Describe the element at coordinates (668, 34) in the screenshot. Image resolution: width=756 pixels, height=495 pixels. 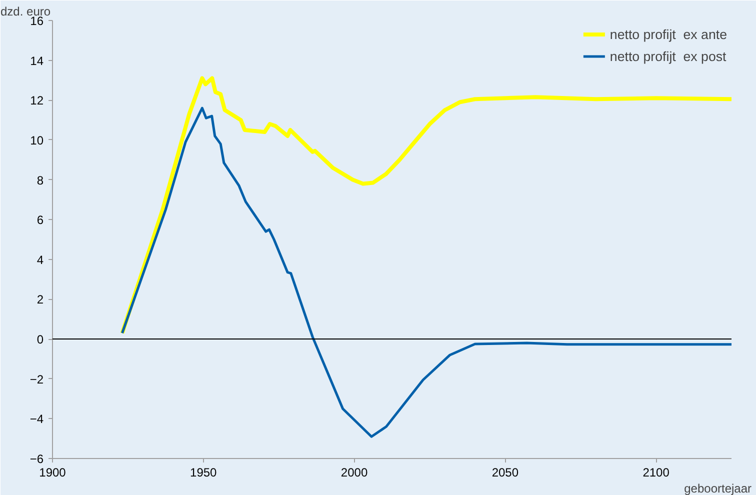
I see `legend-label: netto profijt ex ante` at that location.